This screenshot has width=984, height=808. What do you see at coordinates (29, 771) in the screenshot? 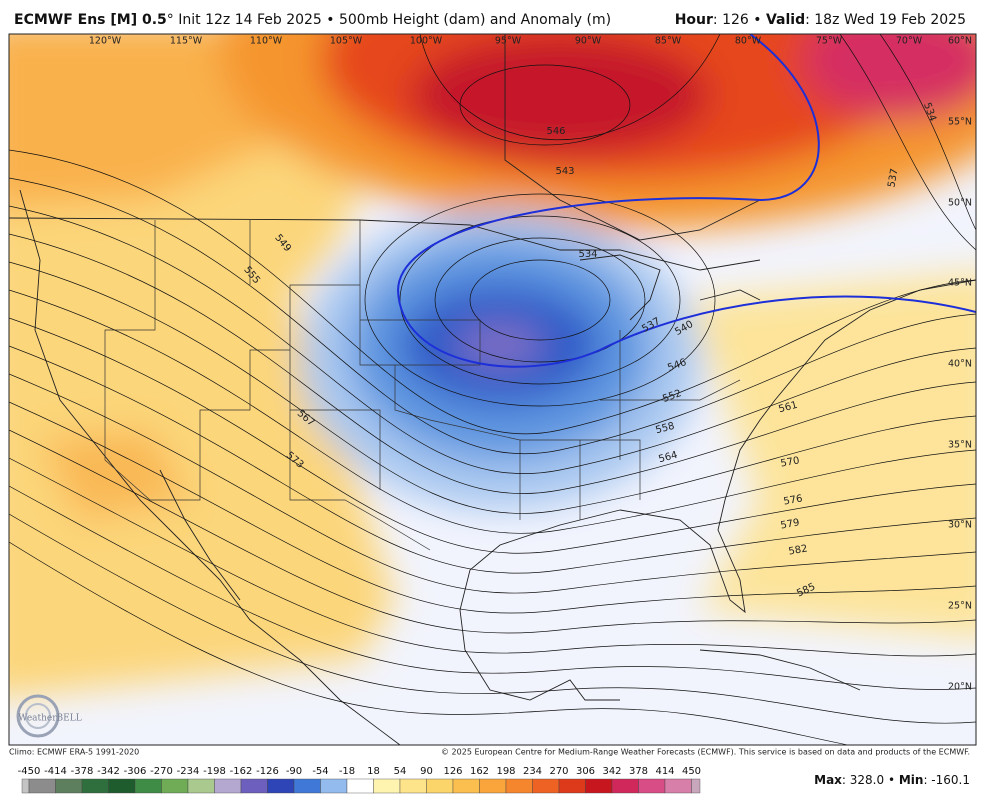
I see `colorbar-label: -450` at bounding box center [29, 771].